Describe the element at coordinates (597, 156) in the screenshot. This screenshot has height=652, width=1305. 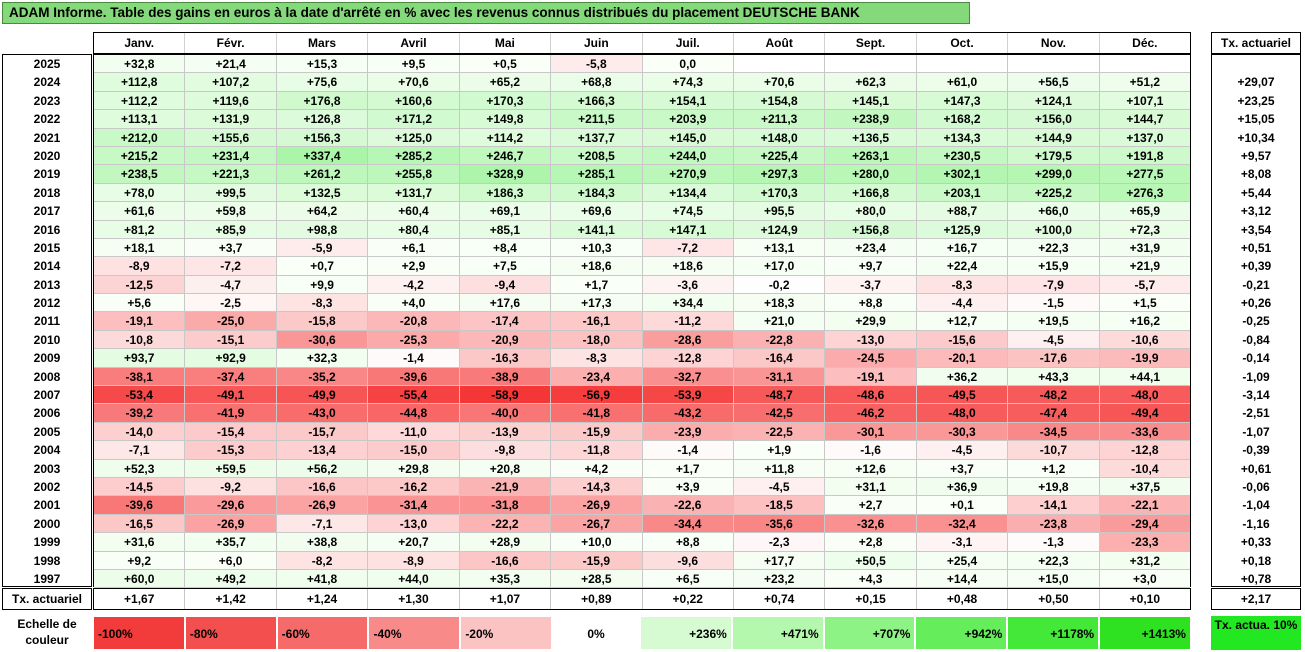
I see `gain-cell: +208,5` at that location.